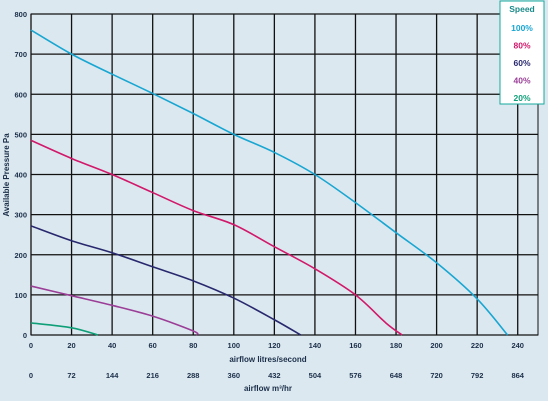 The width and height of the screenshot is (548, 401). What do you see at coordinates (522, 9) in the screenshot?
I see `legend-title: Speed` at bounding box center [522, 9].